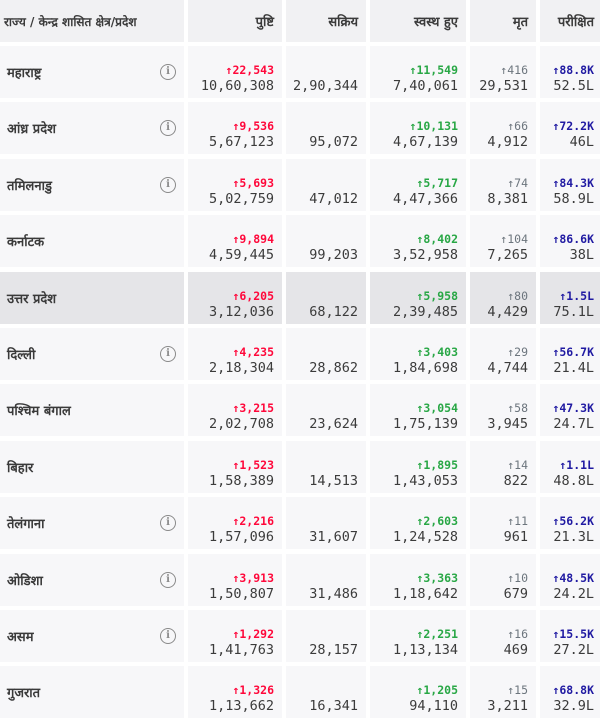 The image size is (600, 727). Describe the element at coordinates (241, 593) in the screenshot. I see `confirmed-total: 1,50,807` at that location.